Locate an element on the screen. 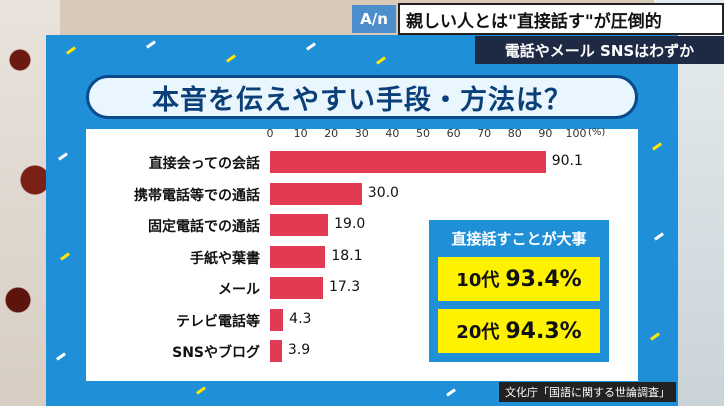 The width and height of the screenshot is (724, 406). category-label: 手紙や葉書 is located at coordinates (225, 258).